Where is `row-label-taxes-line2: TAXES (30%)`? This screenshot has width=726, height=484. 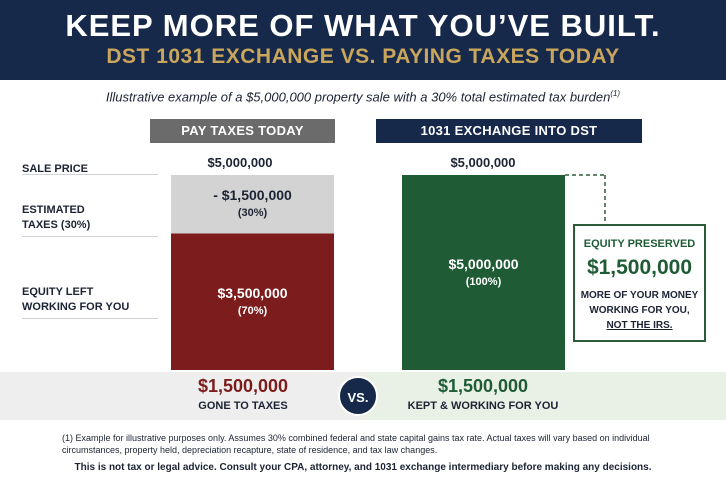 row-label-taxes-line2: TAXES (30%) is located at coordinates (56, 225).